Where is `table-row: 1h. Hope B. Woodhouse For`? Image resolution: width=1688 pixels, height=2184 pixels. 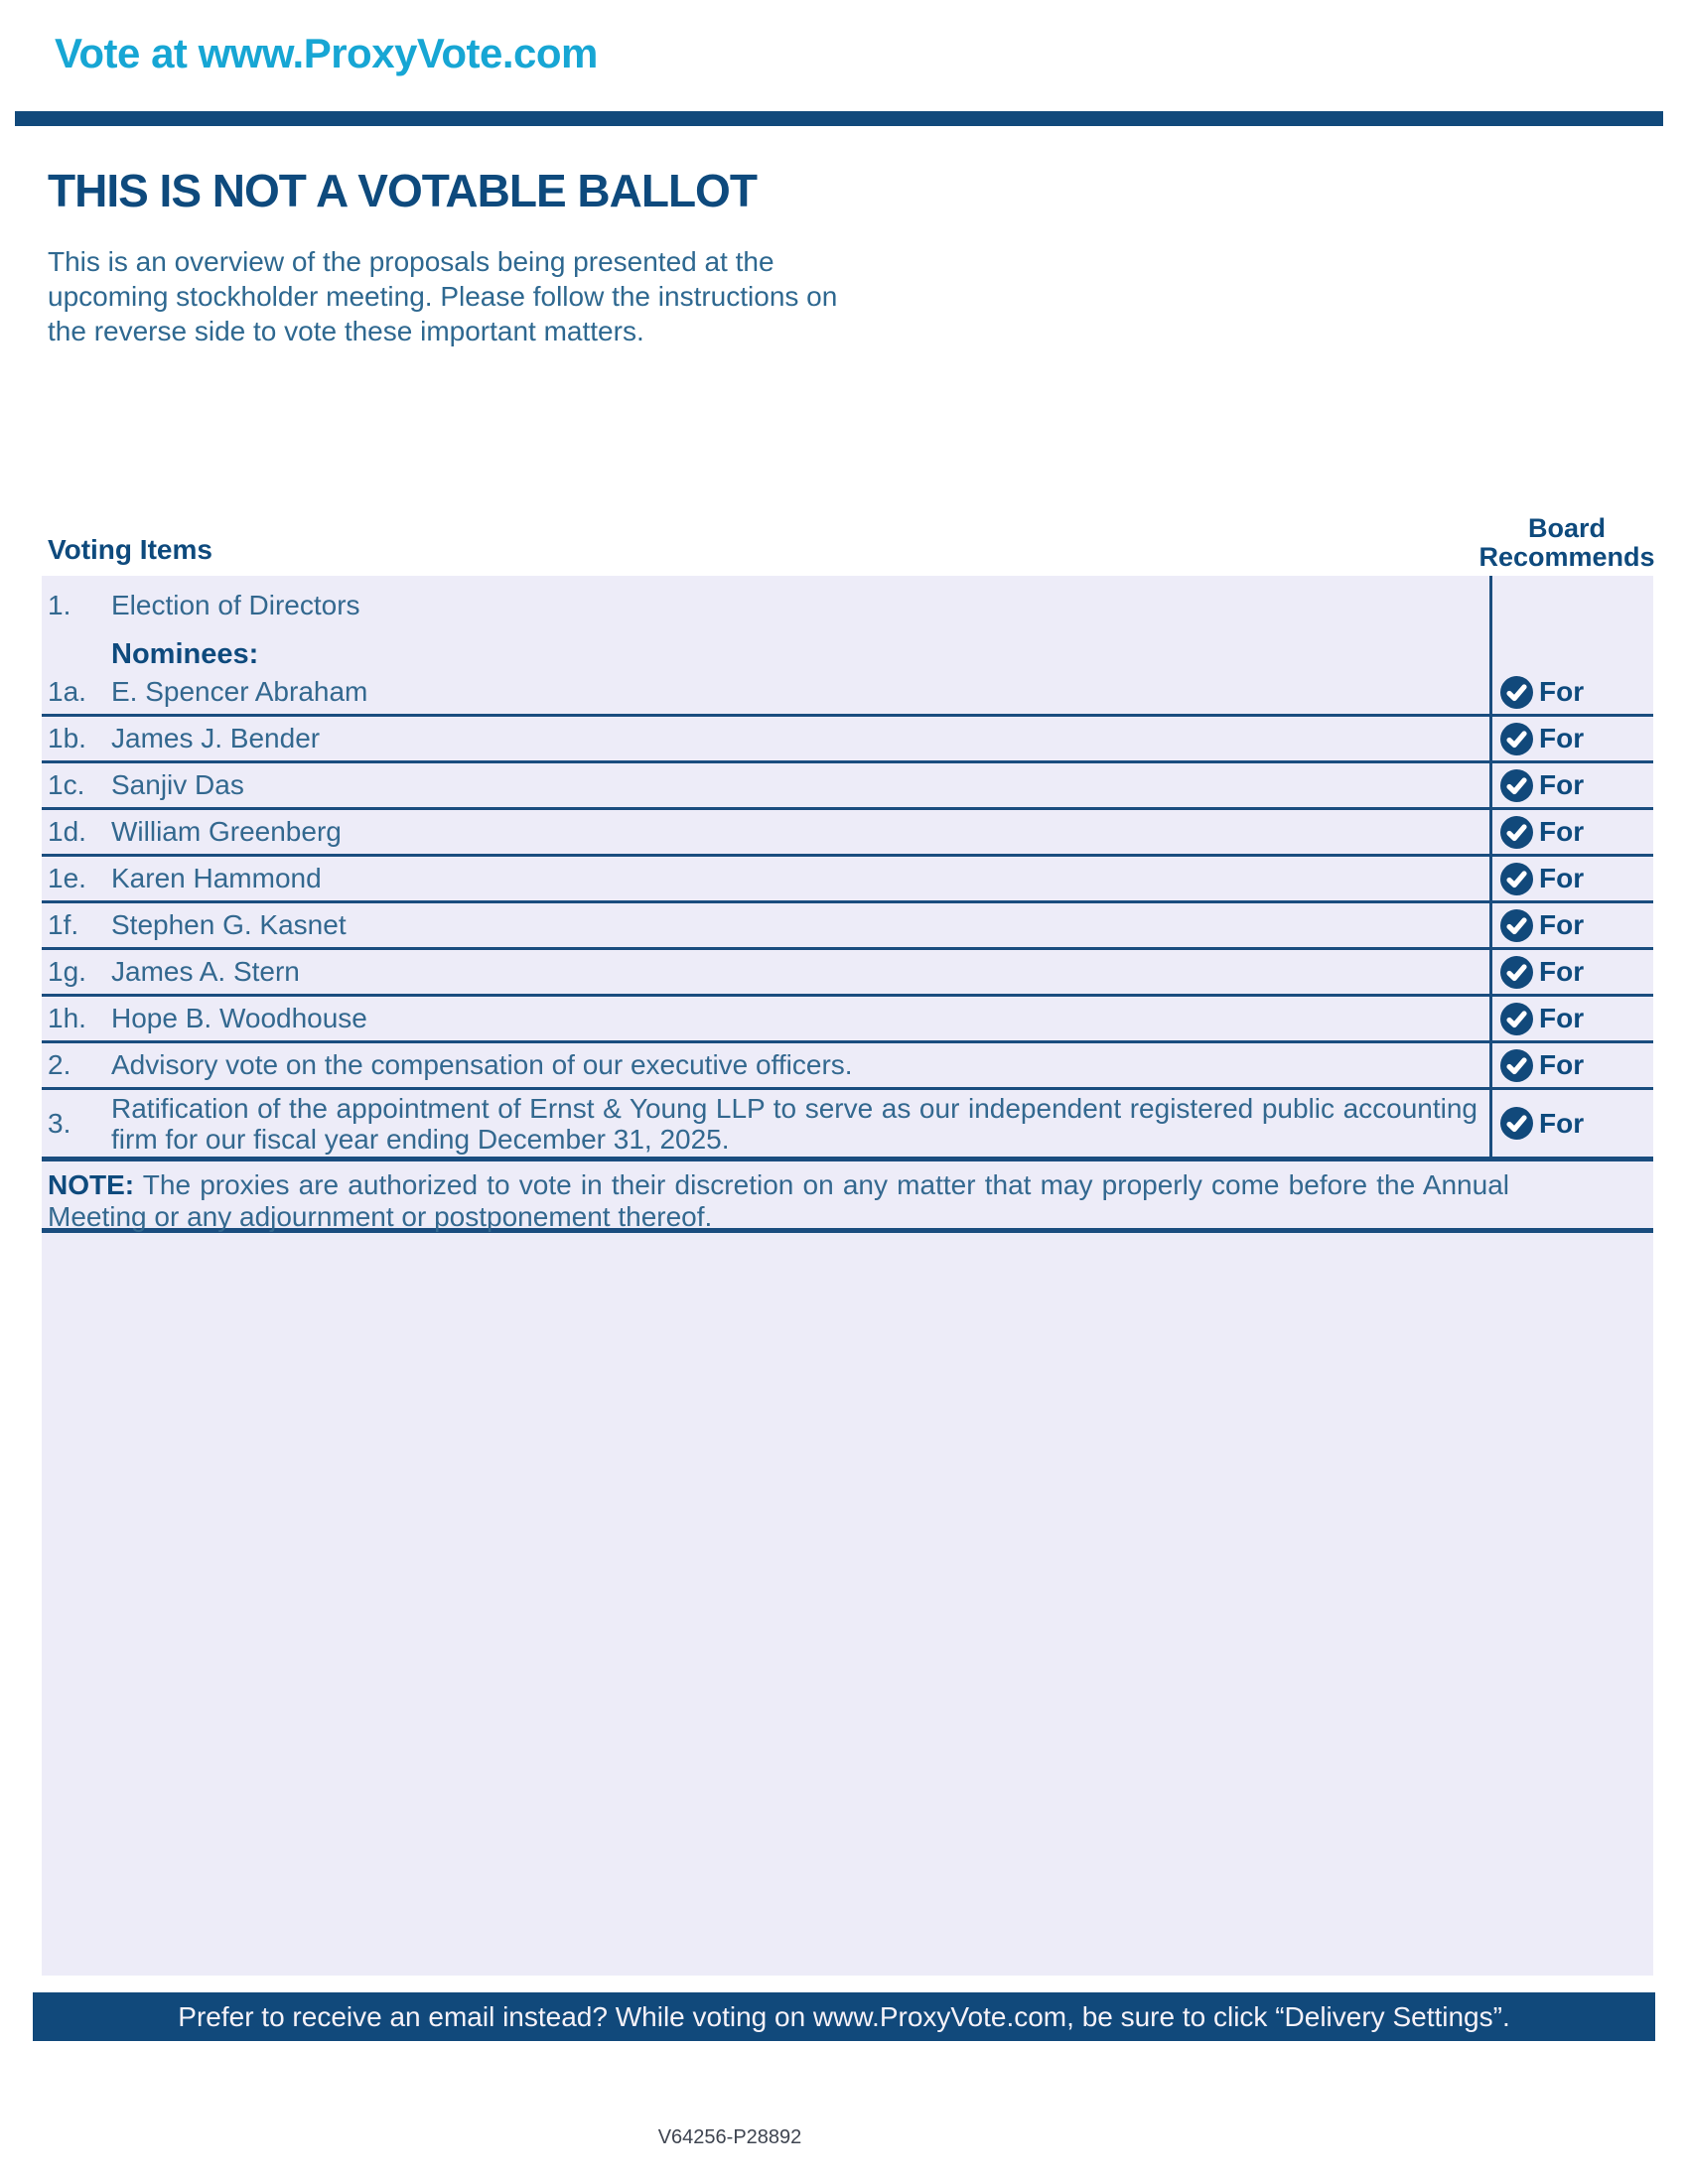
table-row: 1h. Hope B. Woodhouse For is located at coordinates (847, 1020).